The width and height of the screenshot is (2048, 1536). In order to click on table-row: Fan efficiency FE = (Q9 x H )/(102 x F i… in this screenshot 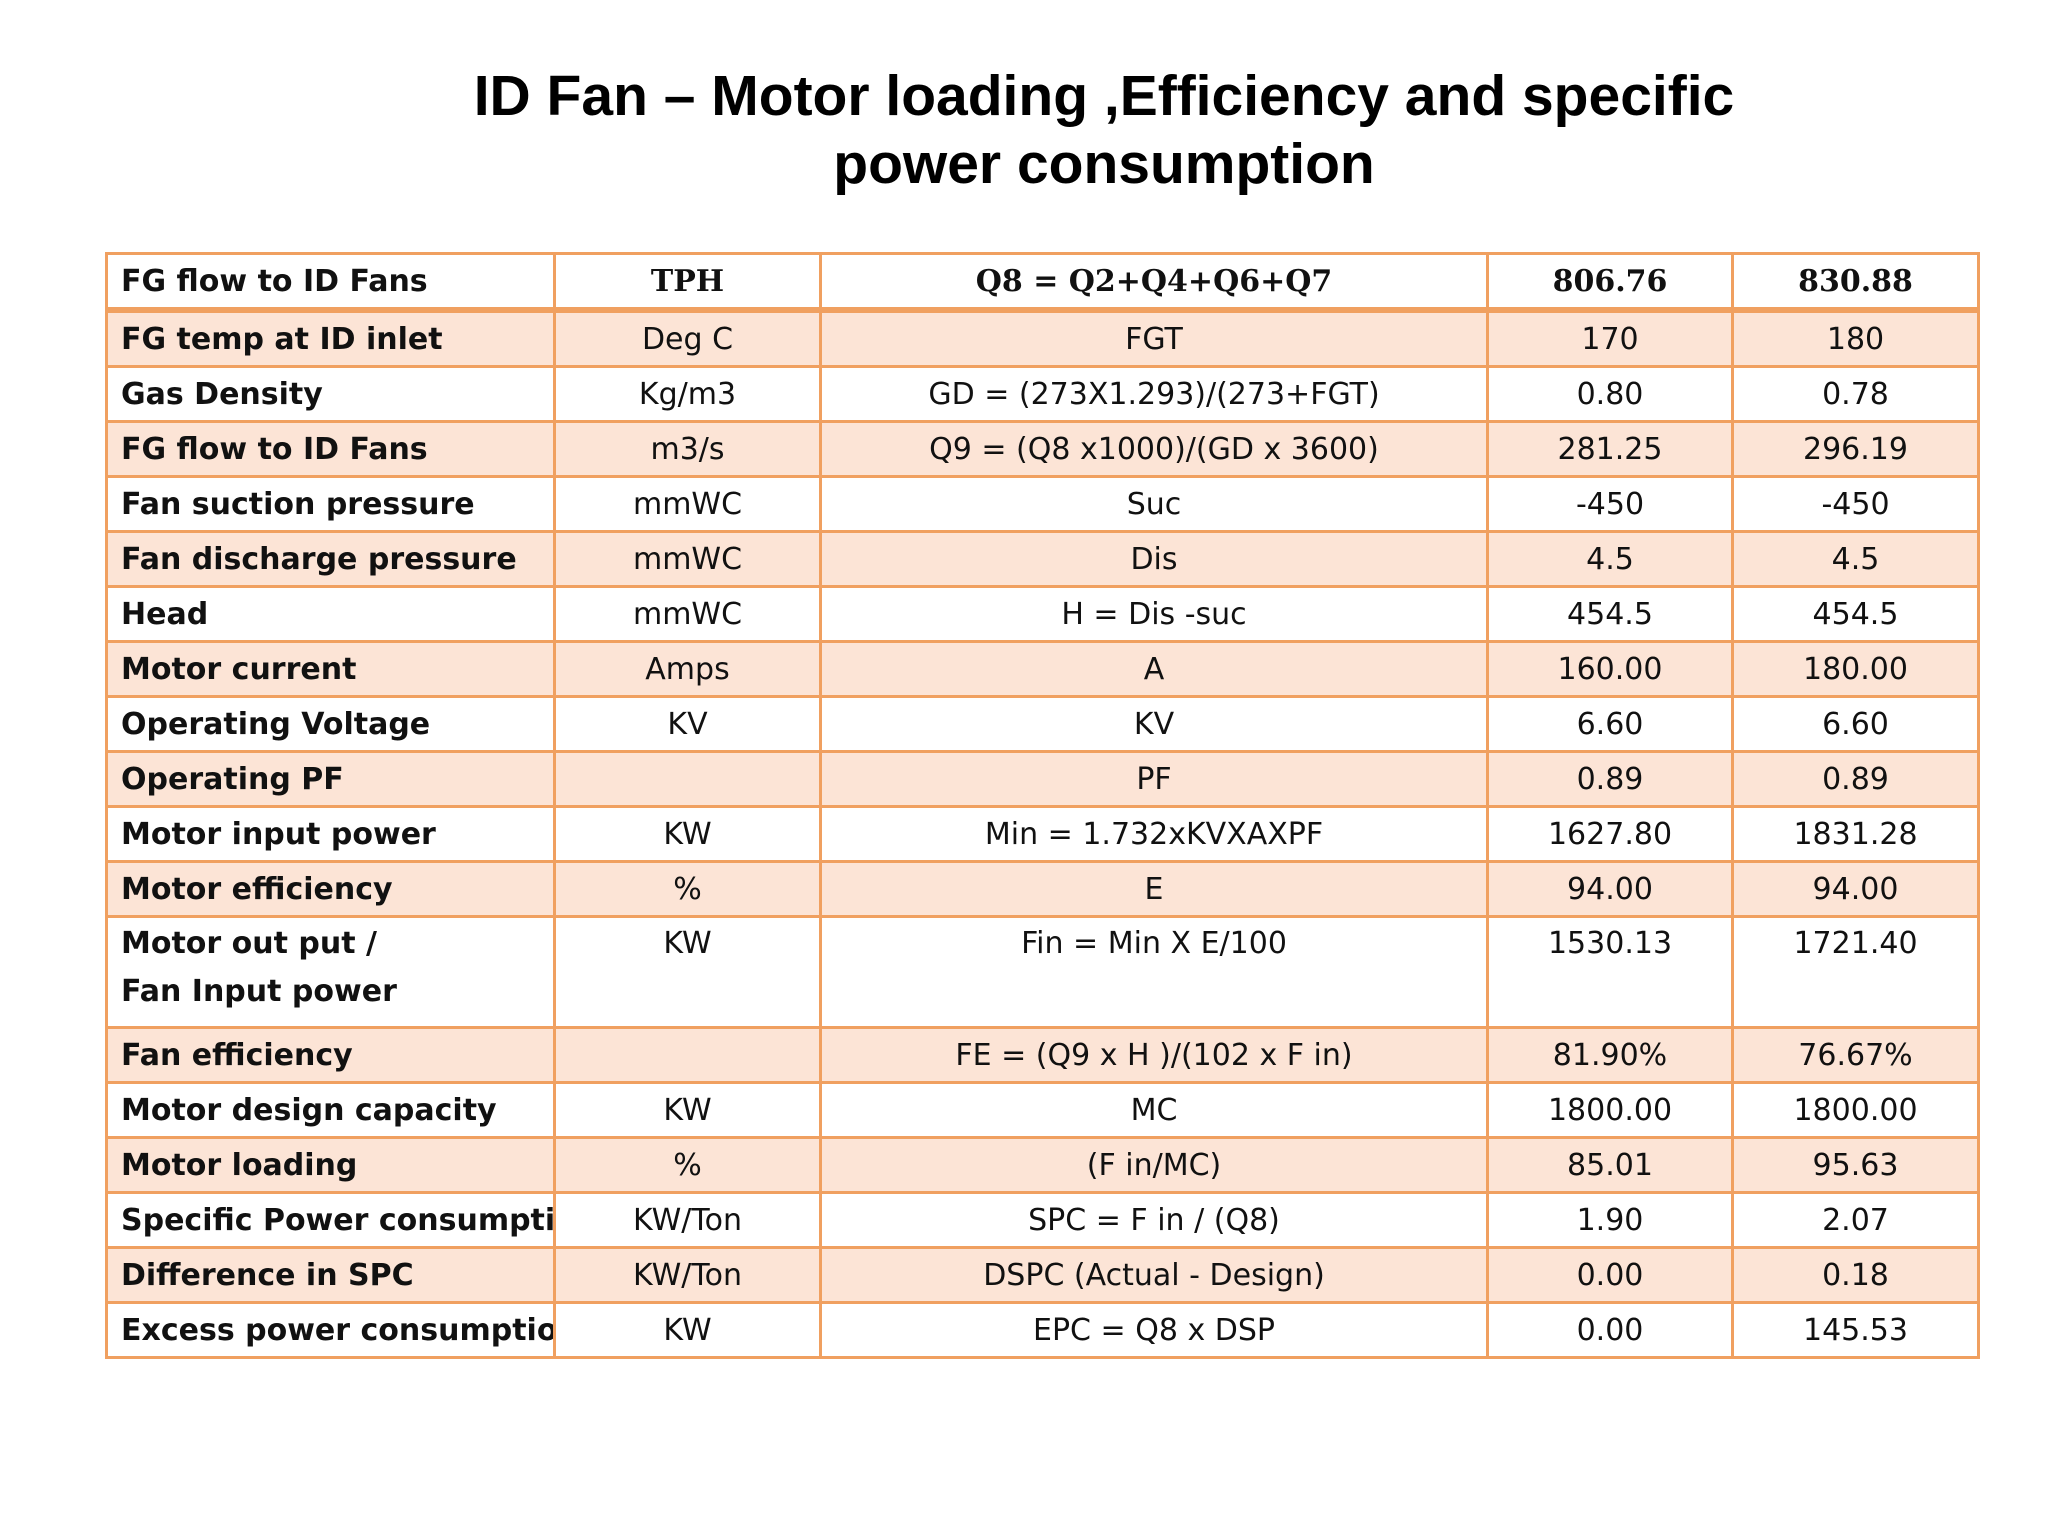, I will do `click(1042, 1055)`.